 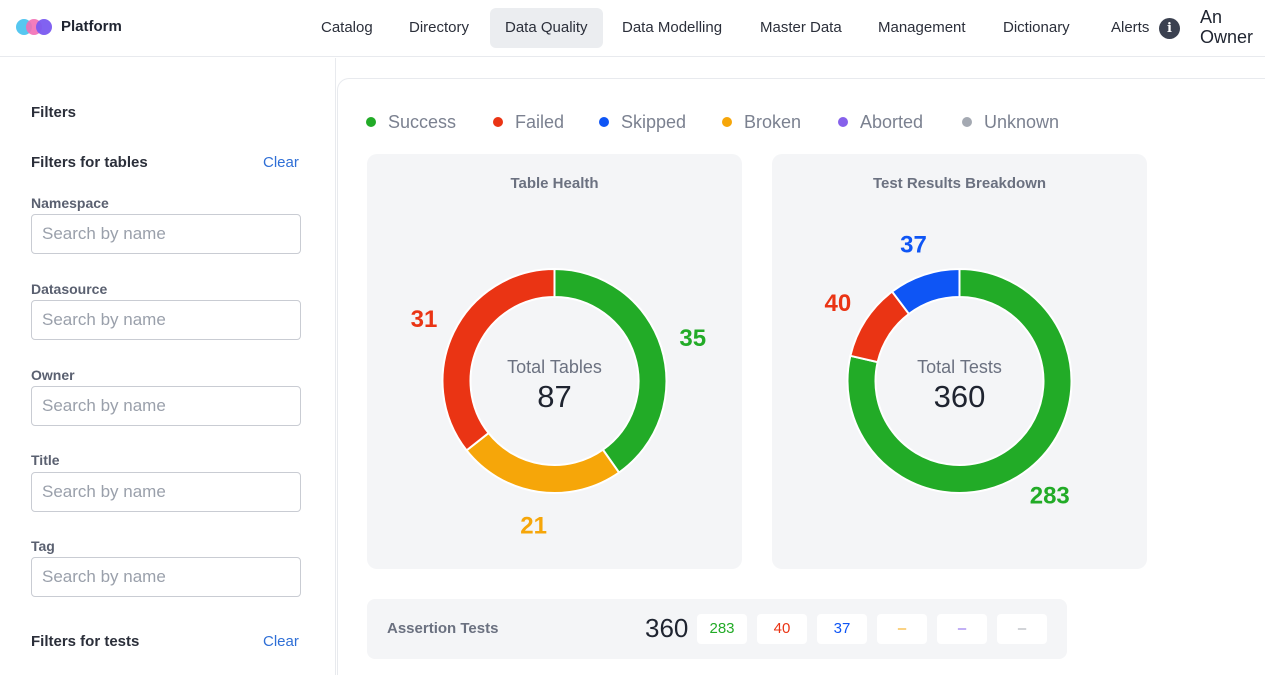 What do you see at coordinates (166, 406) in the screenshot?
I see `owner-search-input` at bounding box center [166, 406].